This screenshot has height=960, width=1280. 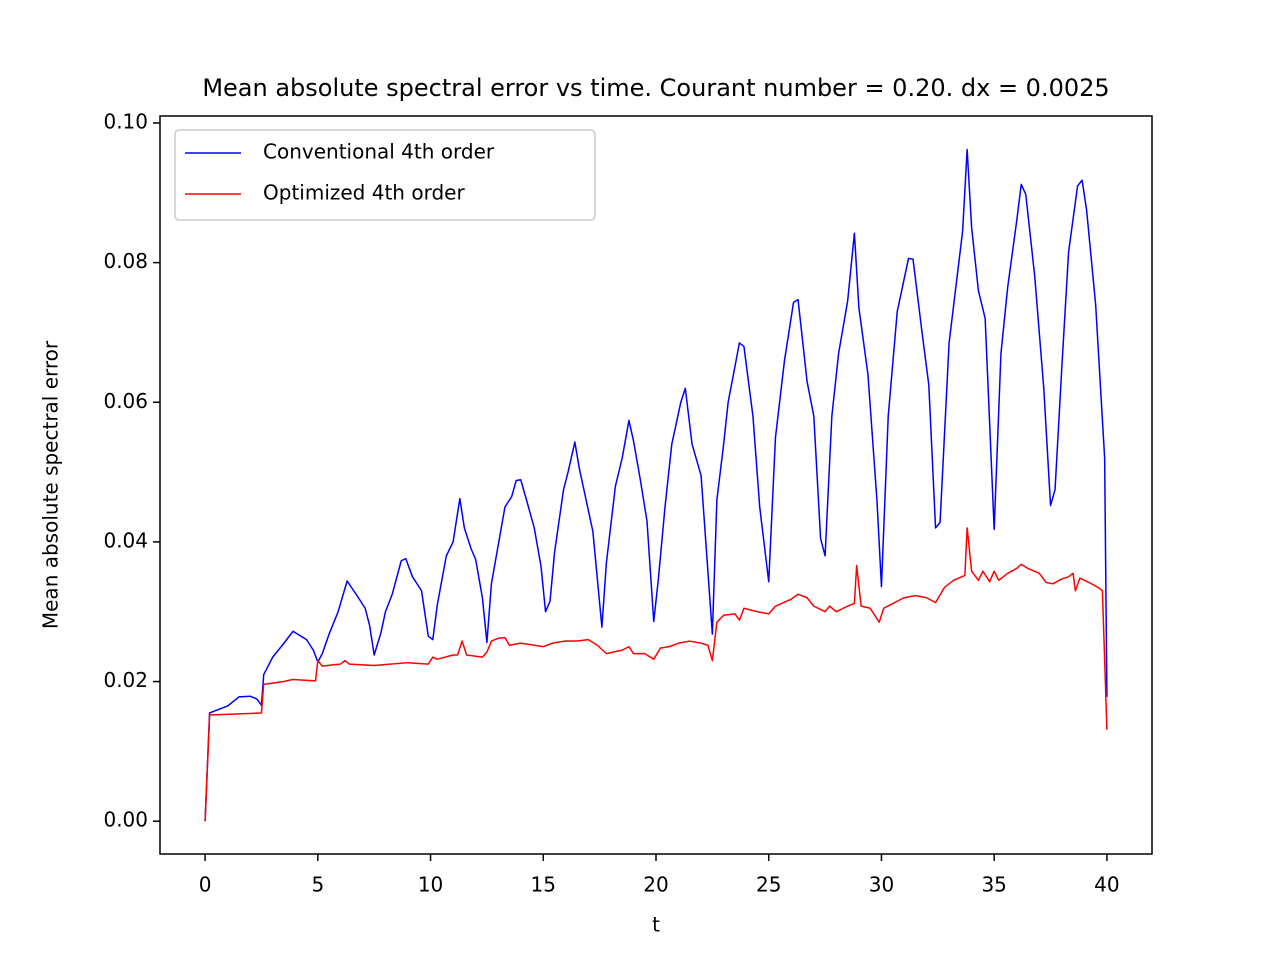 I want to click on legend-box, so click(x=385, y=175).